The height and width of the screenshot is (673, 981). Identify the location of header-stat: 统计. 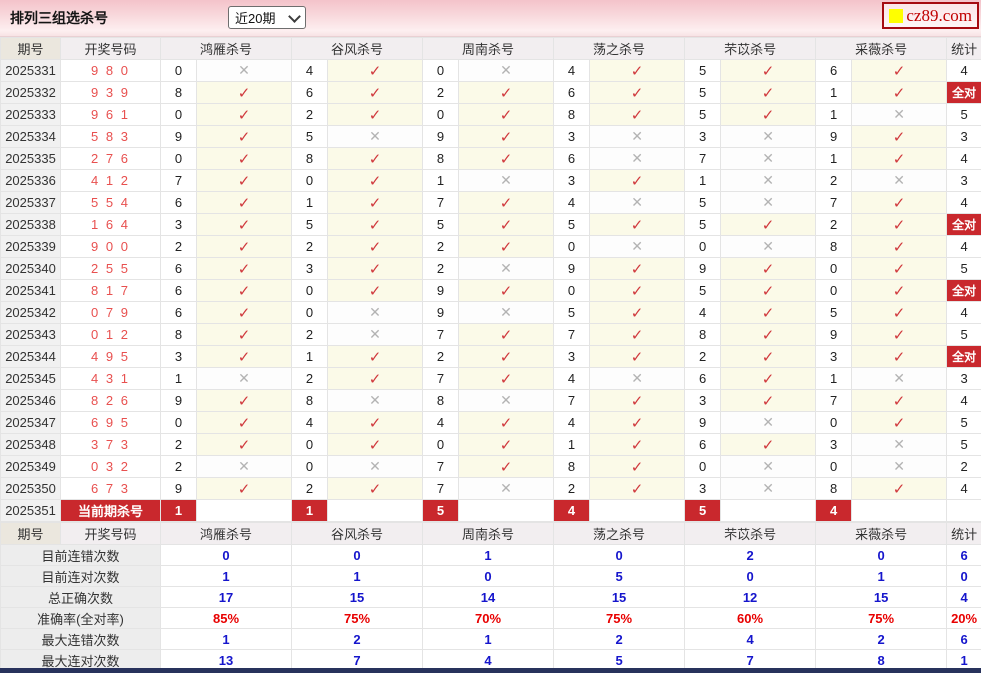
(963, 533).